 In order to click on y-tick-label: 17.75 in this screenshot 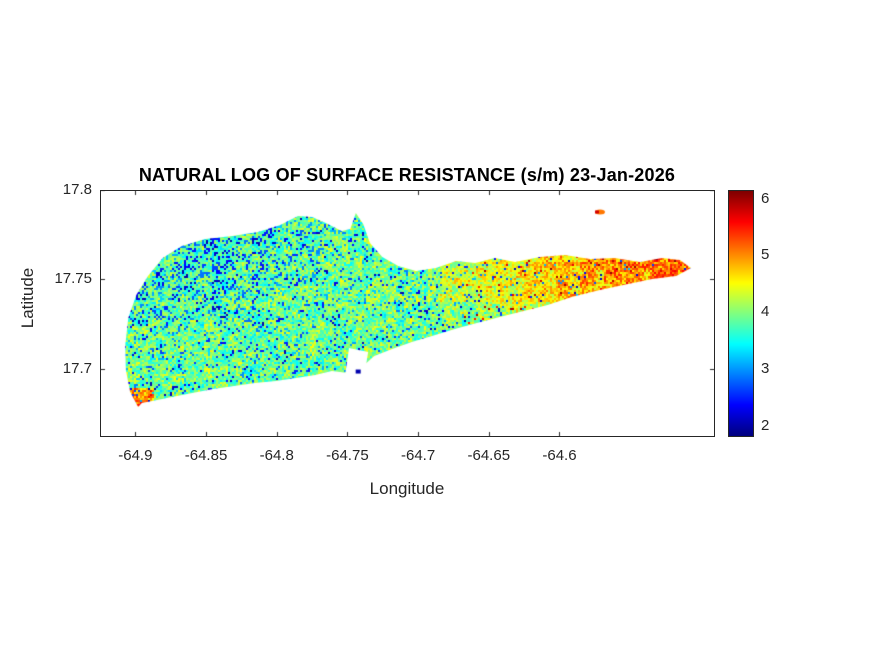, I will do `click(73, 279)`.